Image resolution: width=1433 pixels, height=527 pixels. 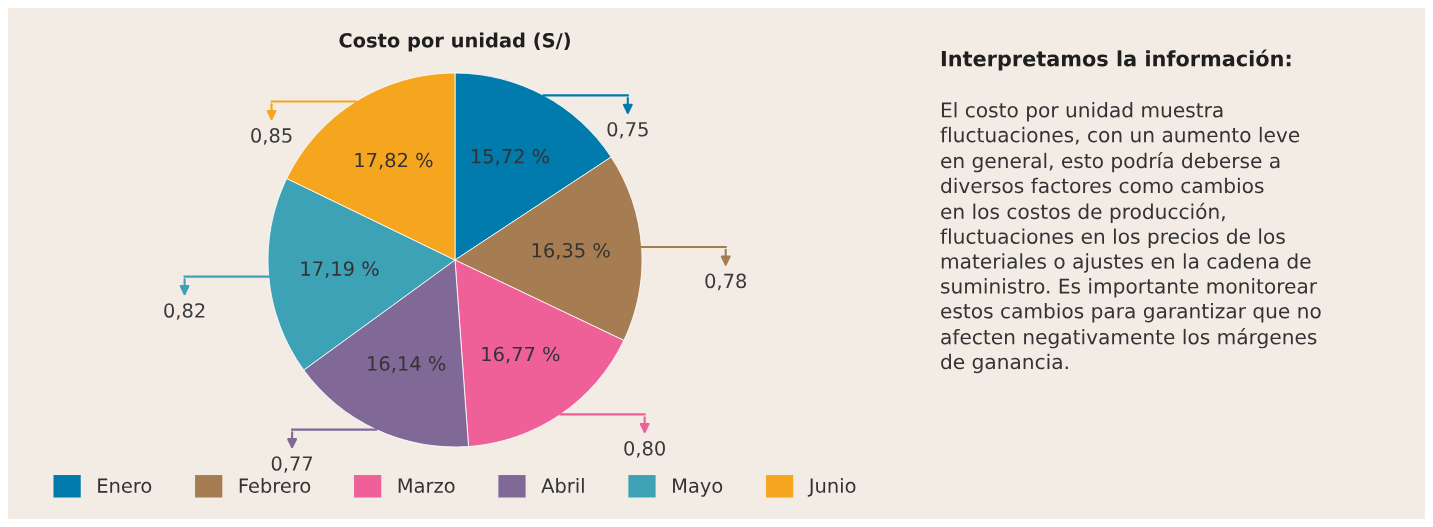 I want to click on legend-label: Marzo, so click(x=426, y=486).